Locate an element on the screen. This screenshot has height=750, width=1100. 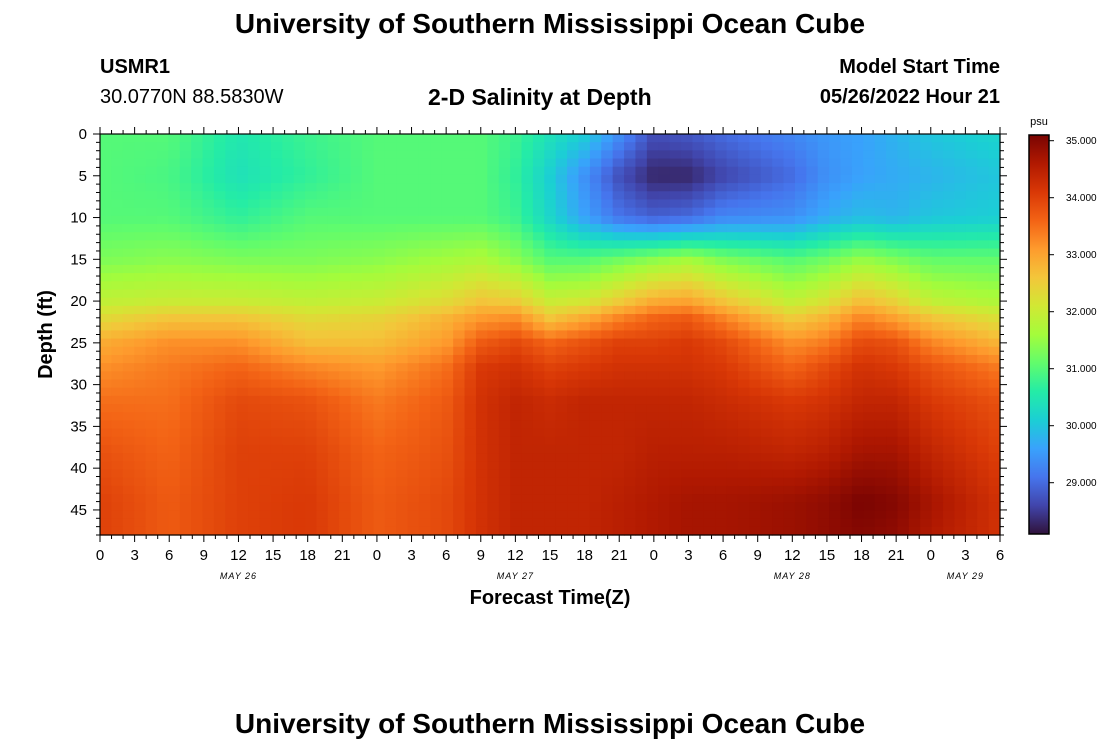
x-tick-label: 18 is located at coordinates (861, 555).